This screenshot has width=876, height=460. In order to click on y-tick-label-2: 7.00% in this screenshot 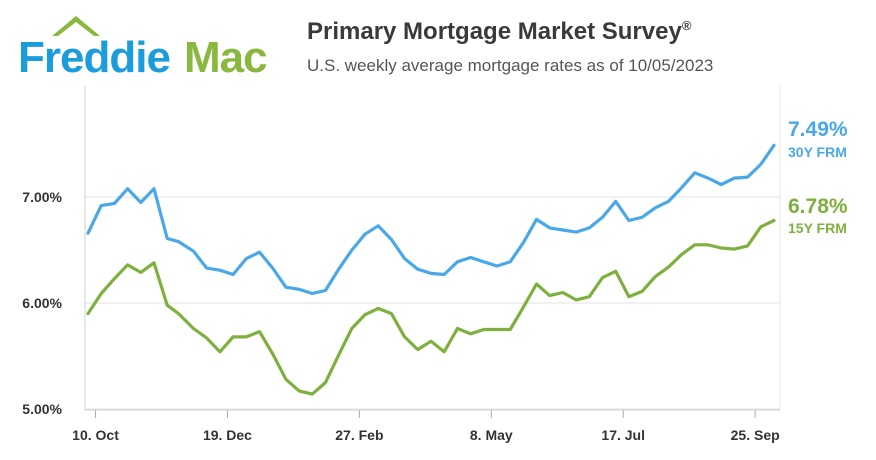, I will do `click(42, 197)`.